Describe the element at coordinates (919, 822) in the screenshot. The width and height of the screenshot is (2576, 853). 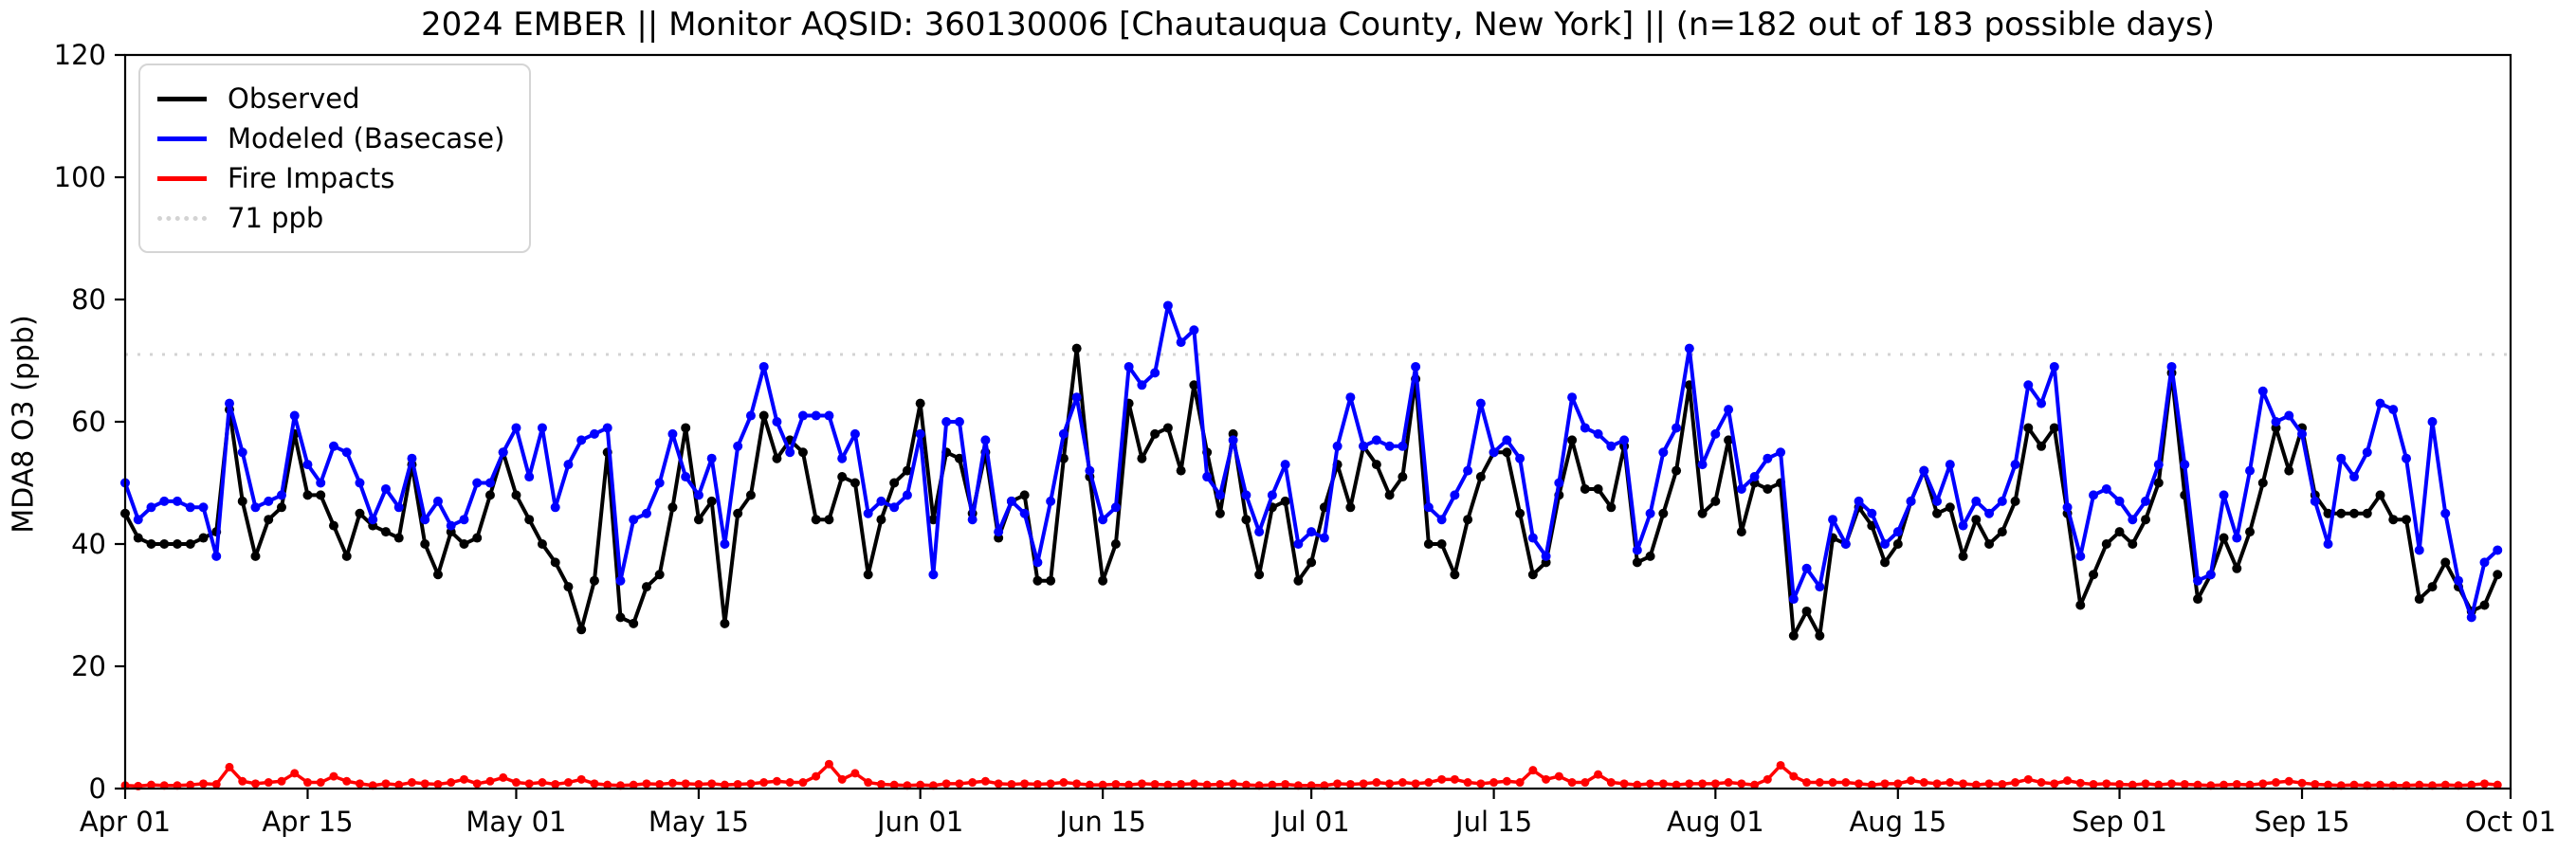
I see `x-tick-label: Jun 01` at that location.